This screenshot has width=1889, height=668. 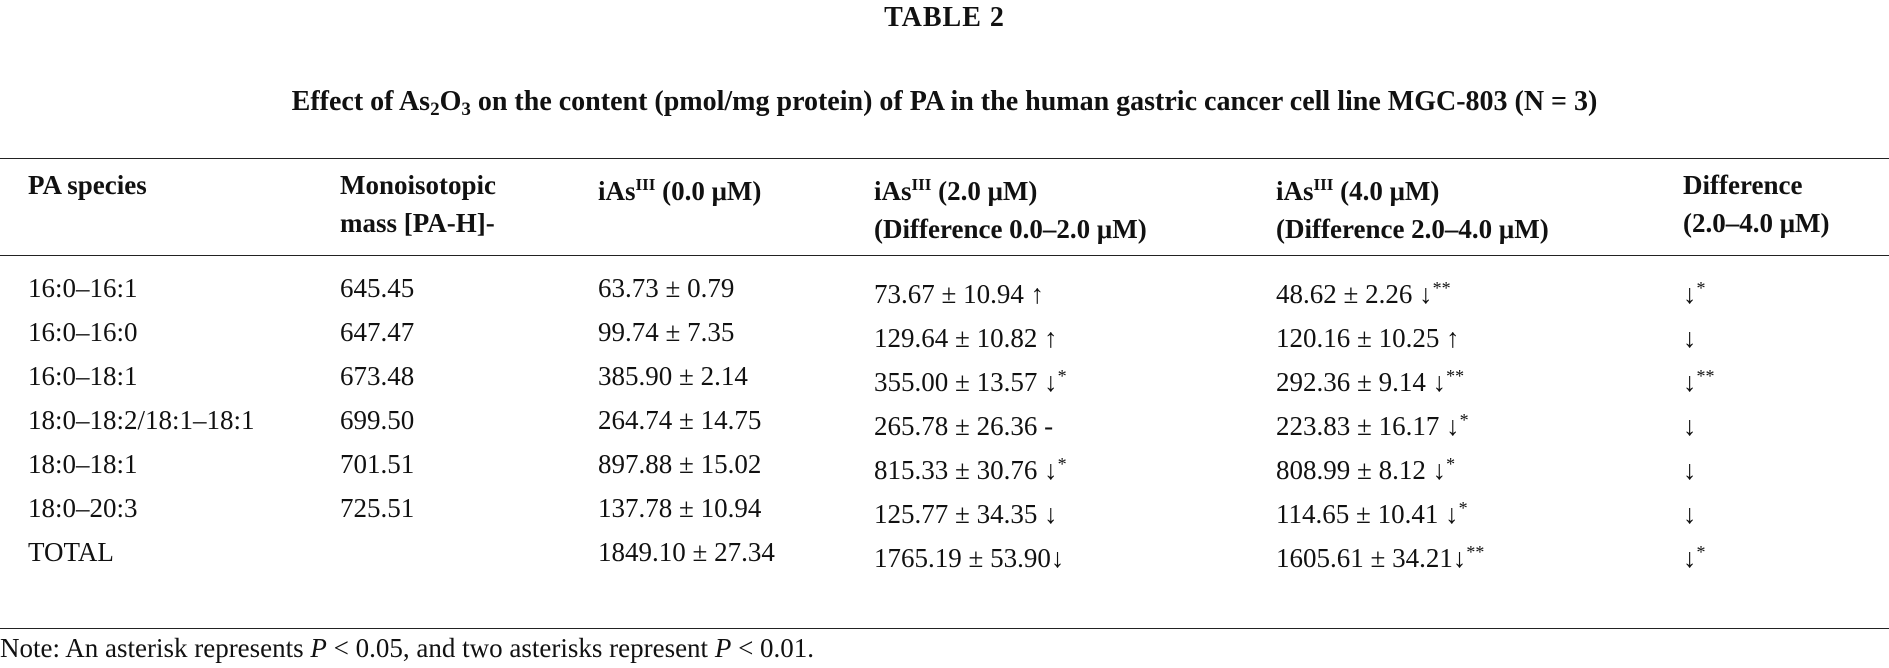 I want to click on caption-subscript-3: 3, so click(x=466, y=109).